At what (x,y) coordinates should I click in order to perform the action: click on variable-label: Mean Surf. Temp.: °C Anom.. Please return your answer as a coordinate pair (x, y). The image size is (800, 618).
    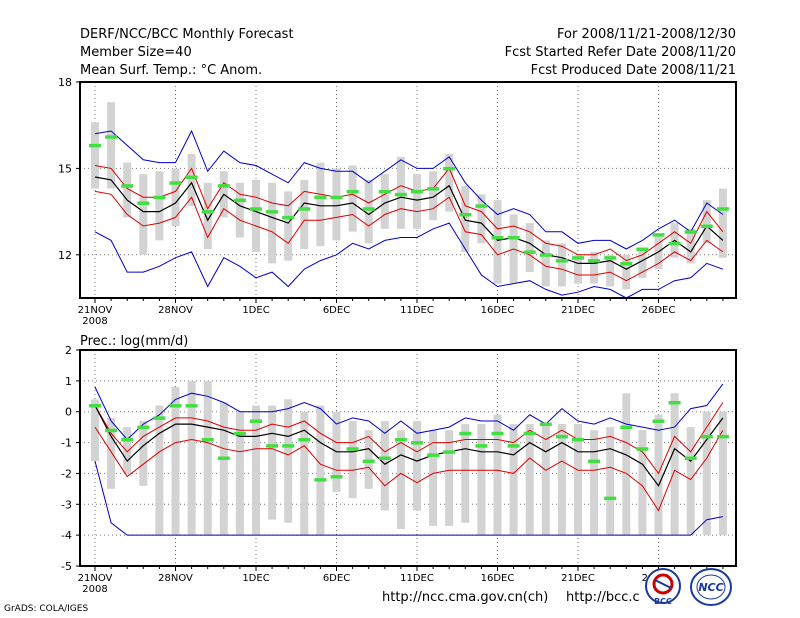
    Looking at the image, I should click on (171, 70).